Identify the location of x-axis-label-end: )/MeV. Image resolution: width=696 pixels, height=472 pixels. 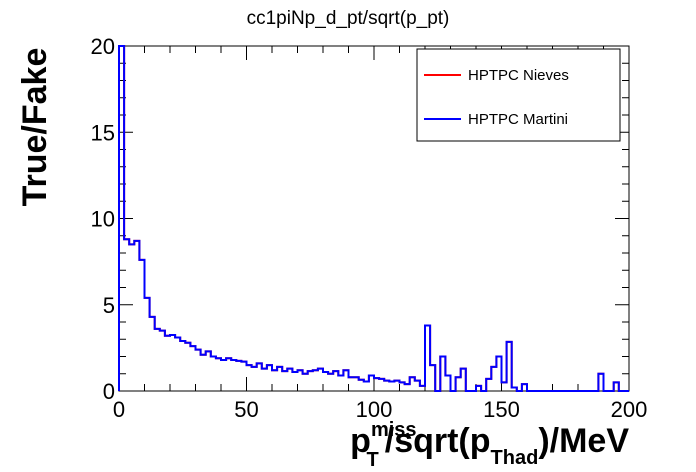
(583, 441).